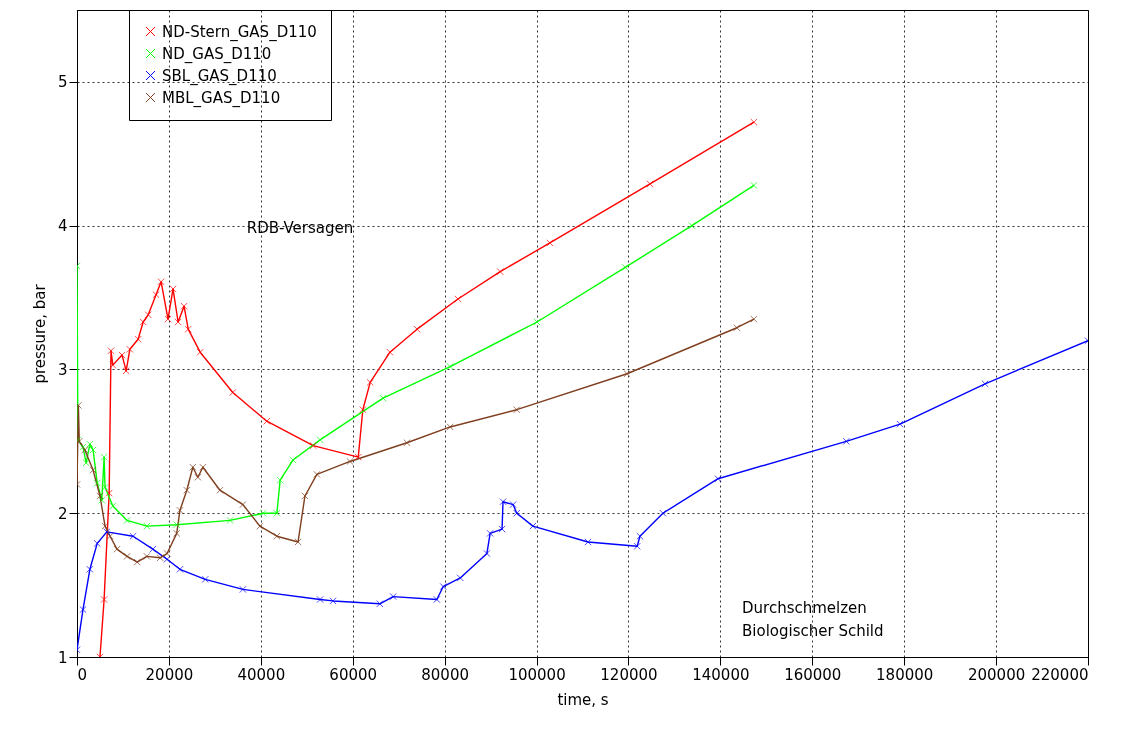 The height and width of the screenshot is (738, 1126). Describe the element at coordinates (62, 226) in the screenshot. I see `y-tick-label: 4` at that location.